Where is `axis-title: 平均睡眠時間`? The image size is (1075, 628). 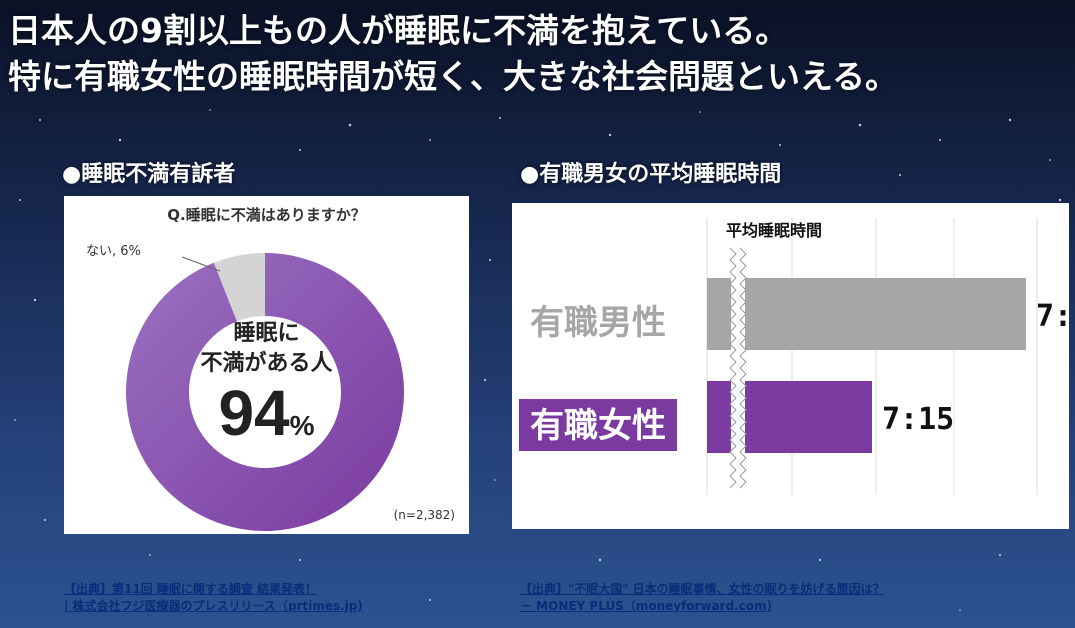
axis-title: 平均睡眠時間 is located at coordinates (774, 230).